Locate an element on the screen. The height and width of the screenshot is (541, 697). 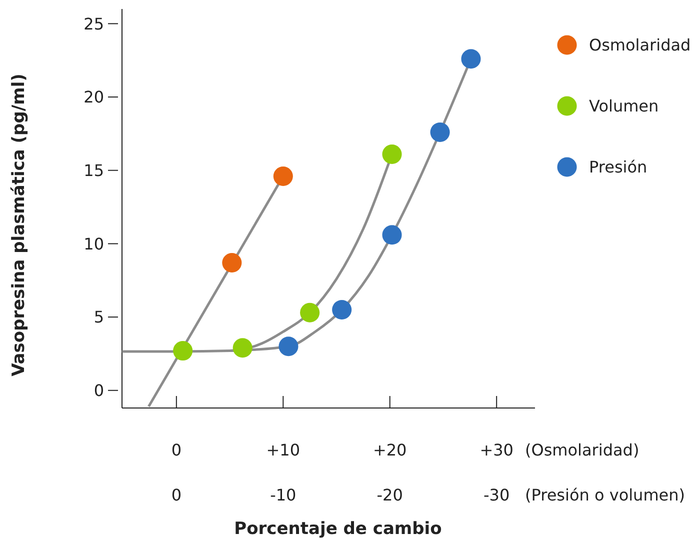
x-tick-label: +10 is located at coordinates (283, 450).